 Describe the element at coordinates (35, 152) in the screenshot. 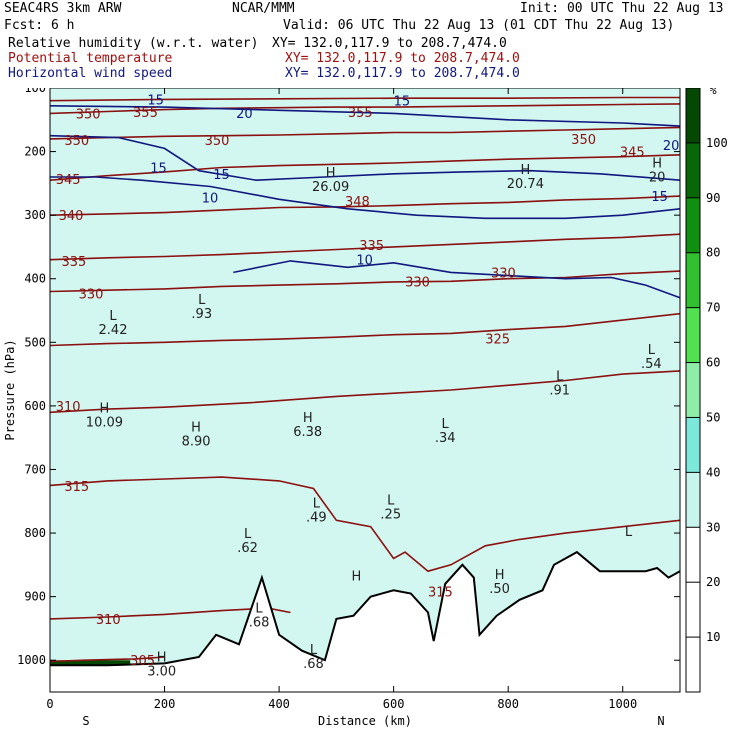

I see `y-tick-label-1: 200` at that location.